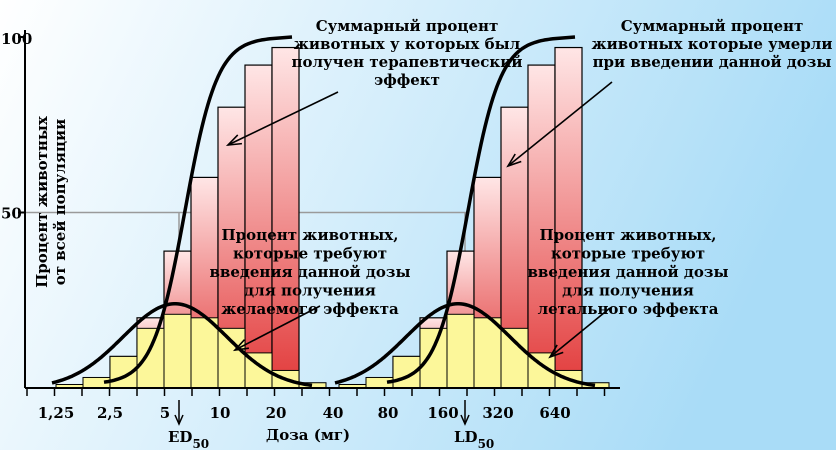 The height and width of the screenshot is (450, 836). I want to click on arrow-therapeutic-cumulative, so click(282, 119).